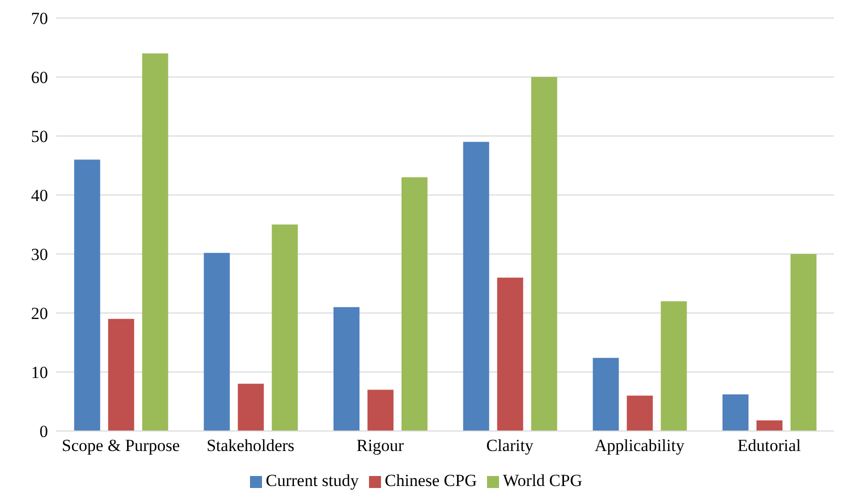 This screenshot has width=852, height=499. I want to click on x-tick-label: Rigour, so click(380, 446).